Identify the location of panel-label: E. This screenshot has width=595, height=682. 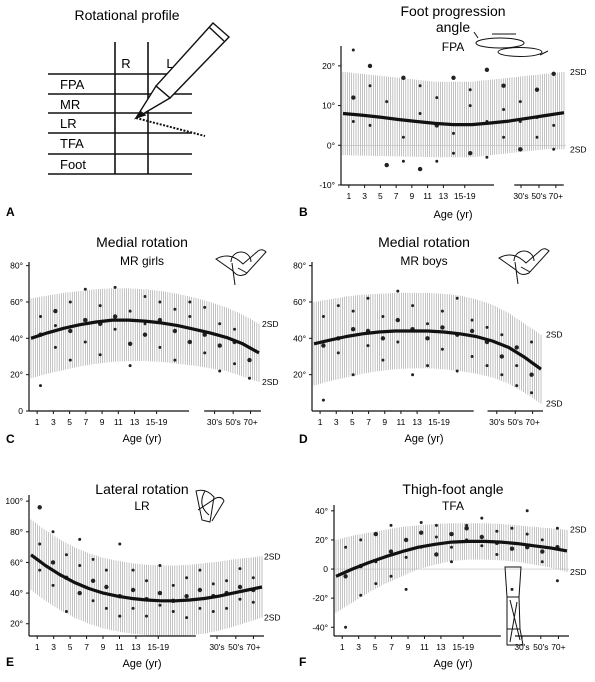
(10, 662).